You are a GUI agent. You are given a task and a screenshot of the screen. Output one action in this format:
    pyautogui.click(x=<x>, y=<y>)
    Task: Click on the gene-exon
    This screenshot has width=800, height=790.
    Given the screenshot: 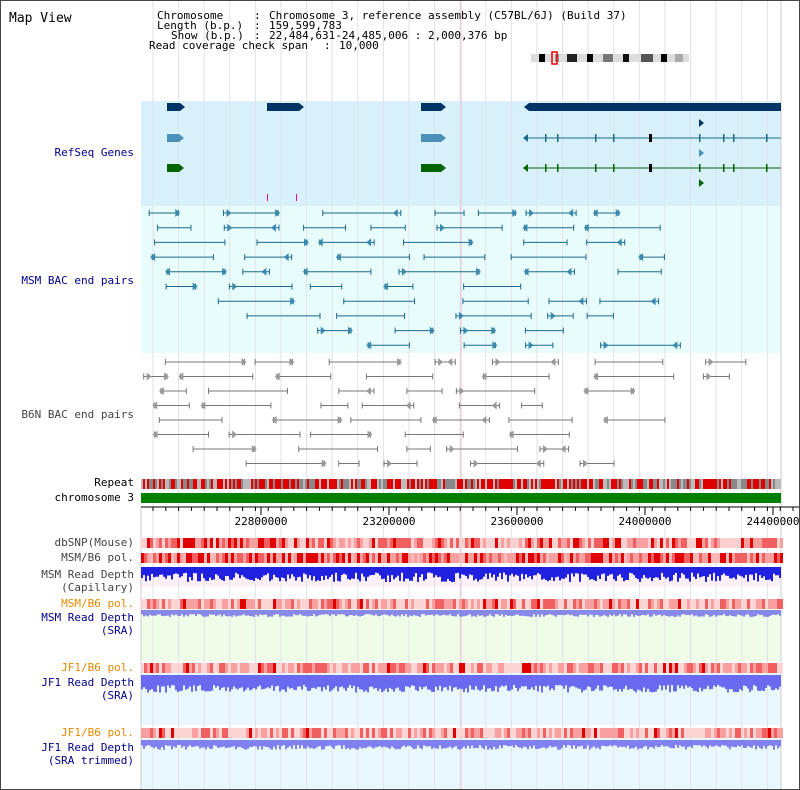 What is the action you would take?
    pyautogui.click(x=650, y=168)
    